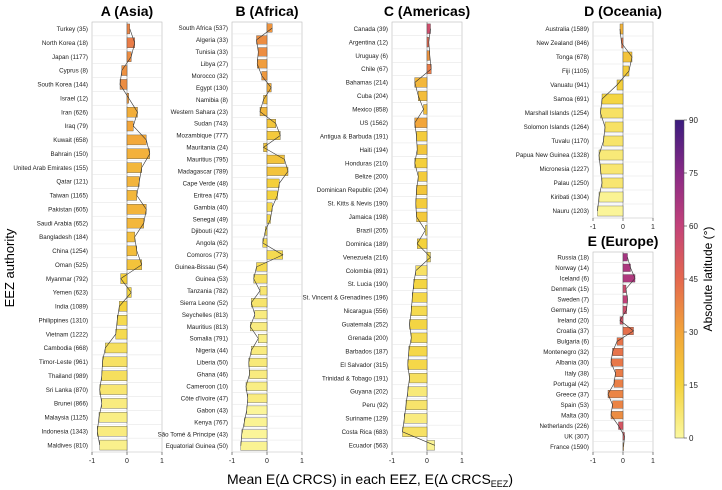  What do you see at coordinates (68, 209) in the screenshot?
I see `category-label: Pakistan (605)` at bounding box center [68, 209].